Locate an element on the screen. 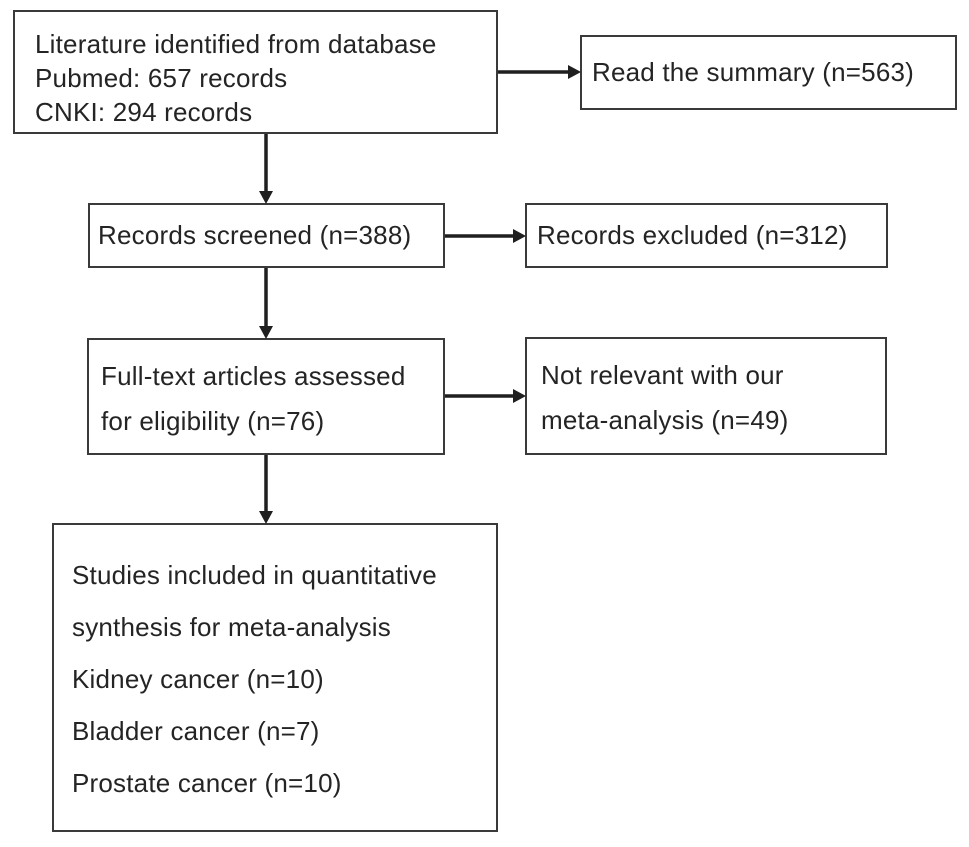 This screenshot has width=969, height=847. included-line-1: Studies included in quantitative is located at coordinates (254, 575).